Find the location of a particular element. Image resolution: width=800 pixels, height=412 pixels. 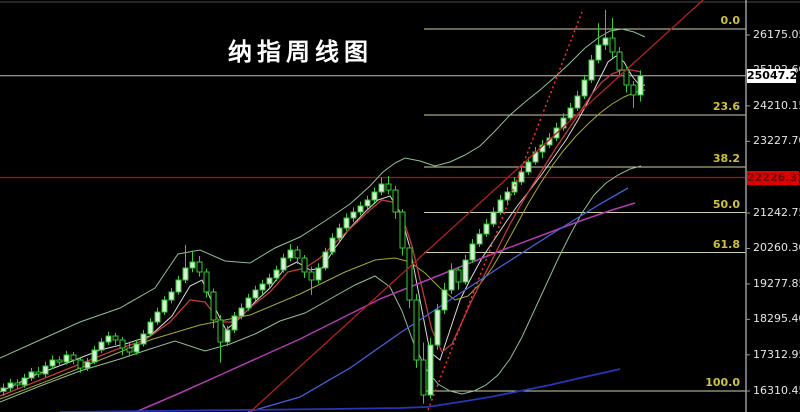

alert-price-box: 22226.33 is located at coordinates (773, 177).